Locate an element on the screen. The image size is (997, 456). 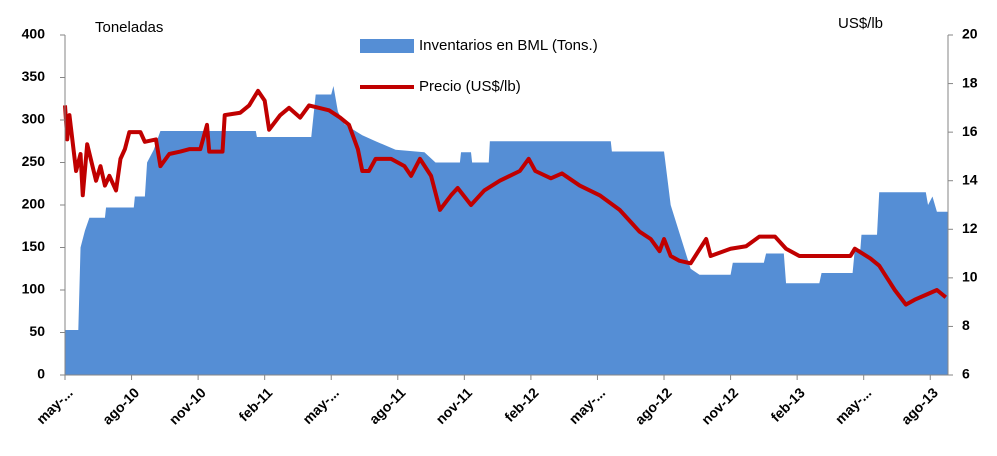
y-tick-label: 50 is located at coordinates (37, 331).